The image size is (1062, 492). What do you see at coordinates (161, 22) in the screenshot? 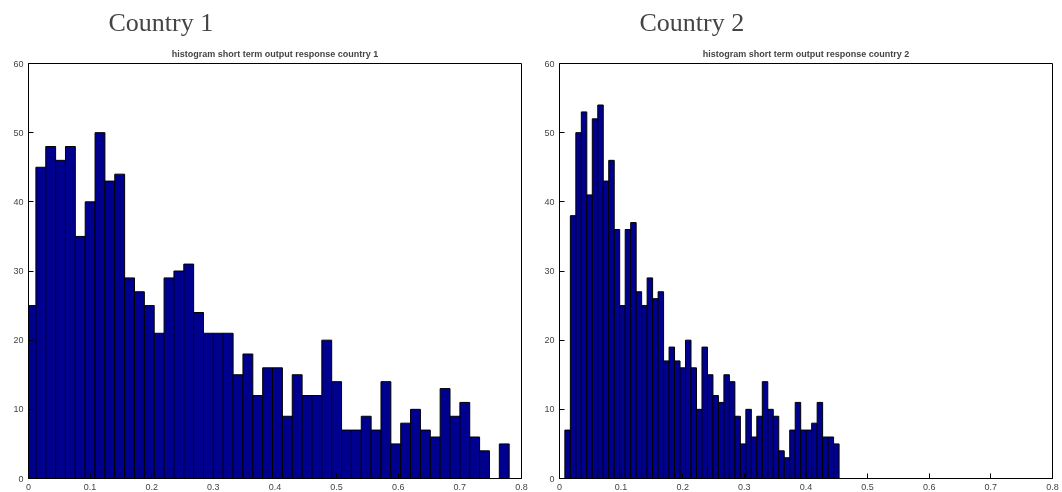
I see `chart-title: Country 1` at bounding box center [161, 22].